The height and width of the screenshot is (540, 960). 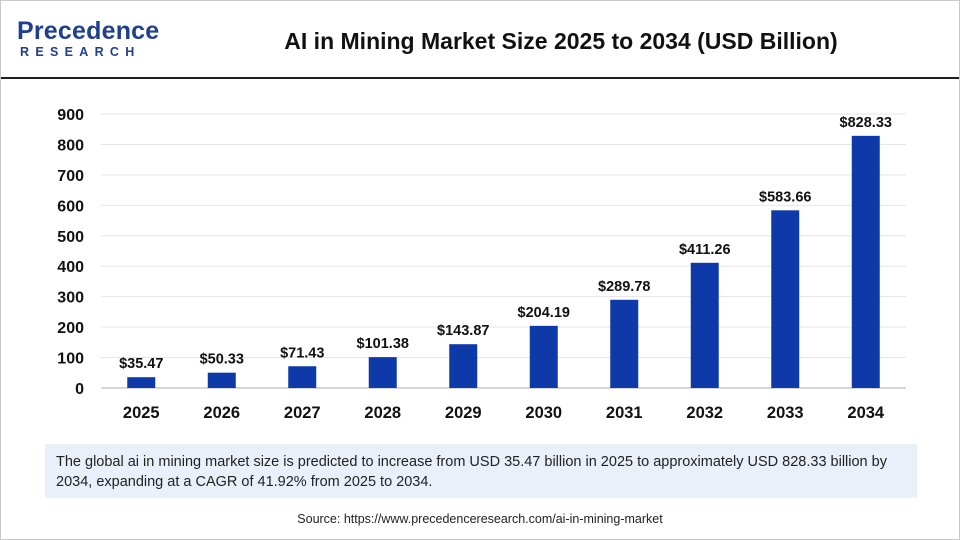 I want to click on data-label-2032: $411.26, so click(x=705, y=250).